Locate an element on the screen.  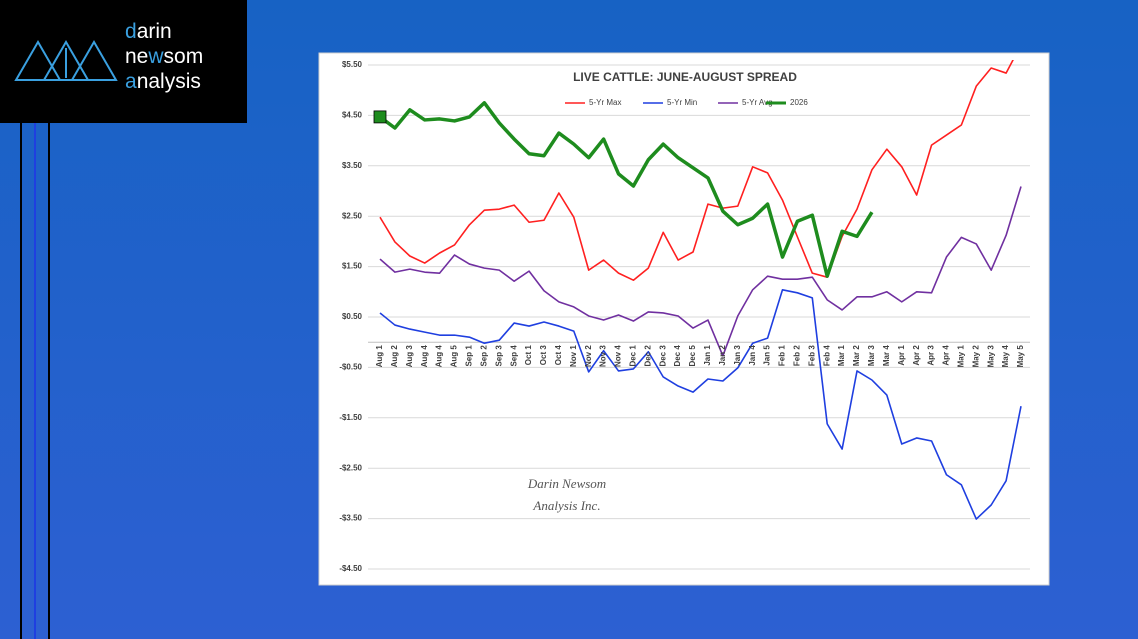
x-tick-label: Dec 4 is located at coordinates (677, 356).